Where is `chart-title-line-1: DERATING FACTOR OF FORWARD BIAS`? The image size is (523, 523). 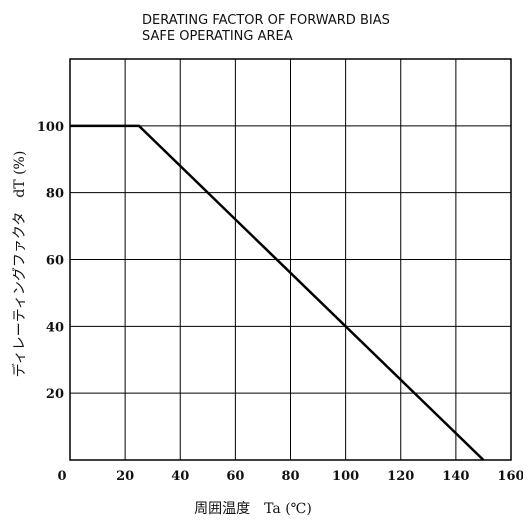
chart-title-line-1: DERATING FACTOR OF FORWARD BIAS is located at coordinates (266, 20).